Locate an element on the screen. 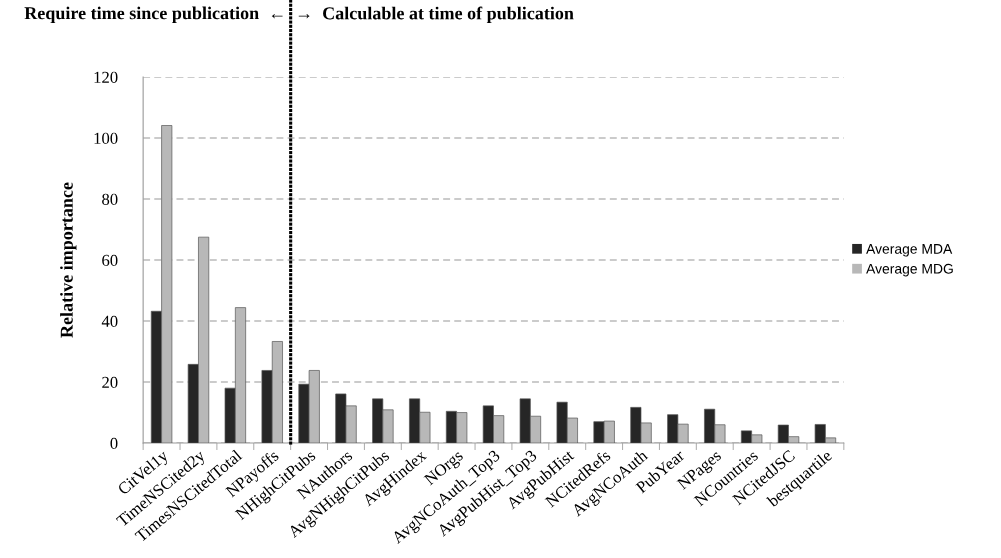  y-tick-label: 40 is located at coordinates (109, 321).